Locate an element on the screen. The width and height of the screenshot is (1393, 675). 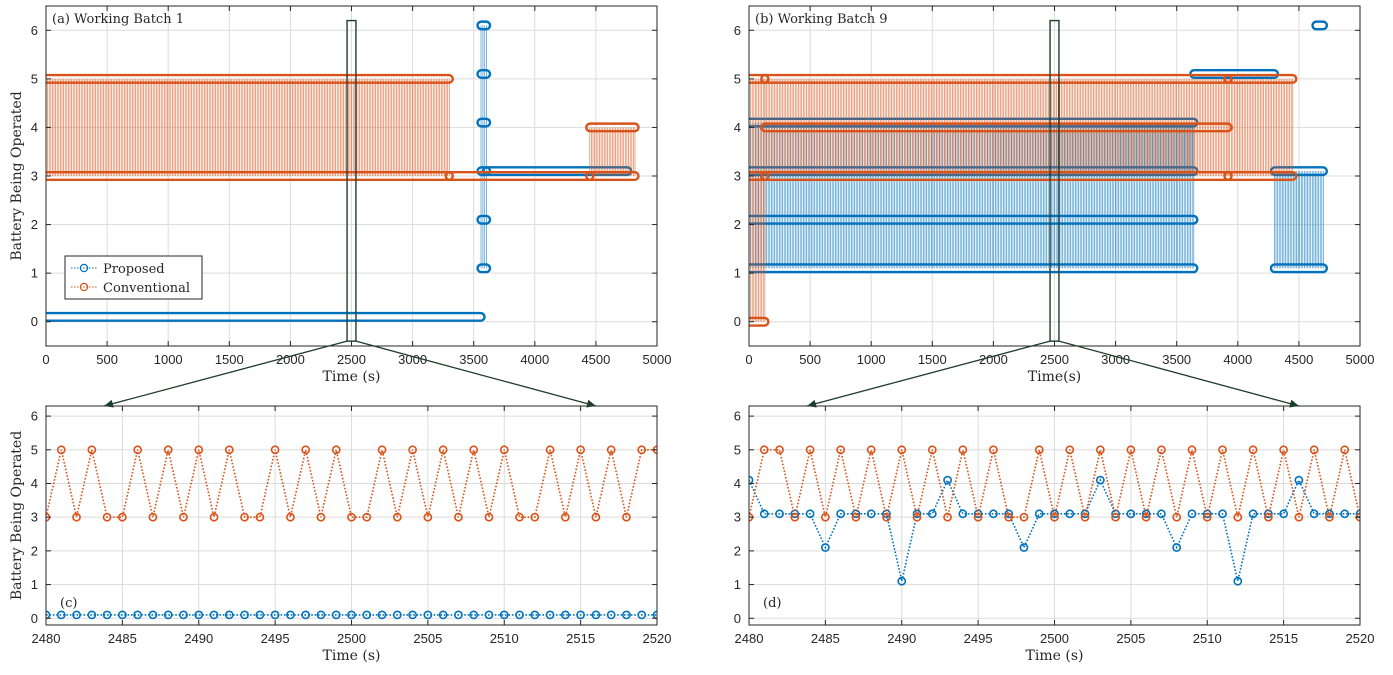
xtick-d-3: 2495 is located at coordinates (978, 638).